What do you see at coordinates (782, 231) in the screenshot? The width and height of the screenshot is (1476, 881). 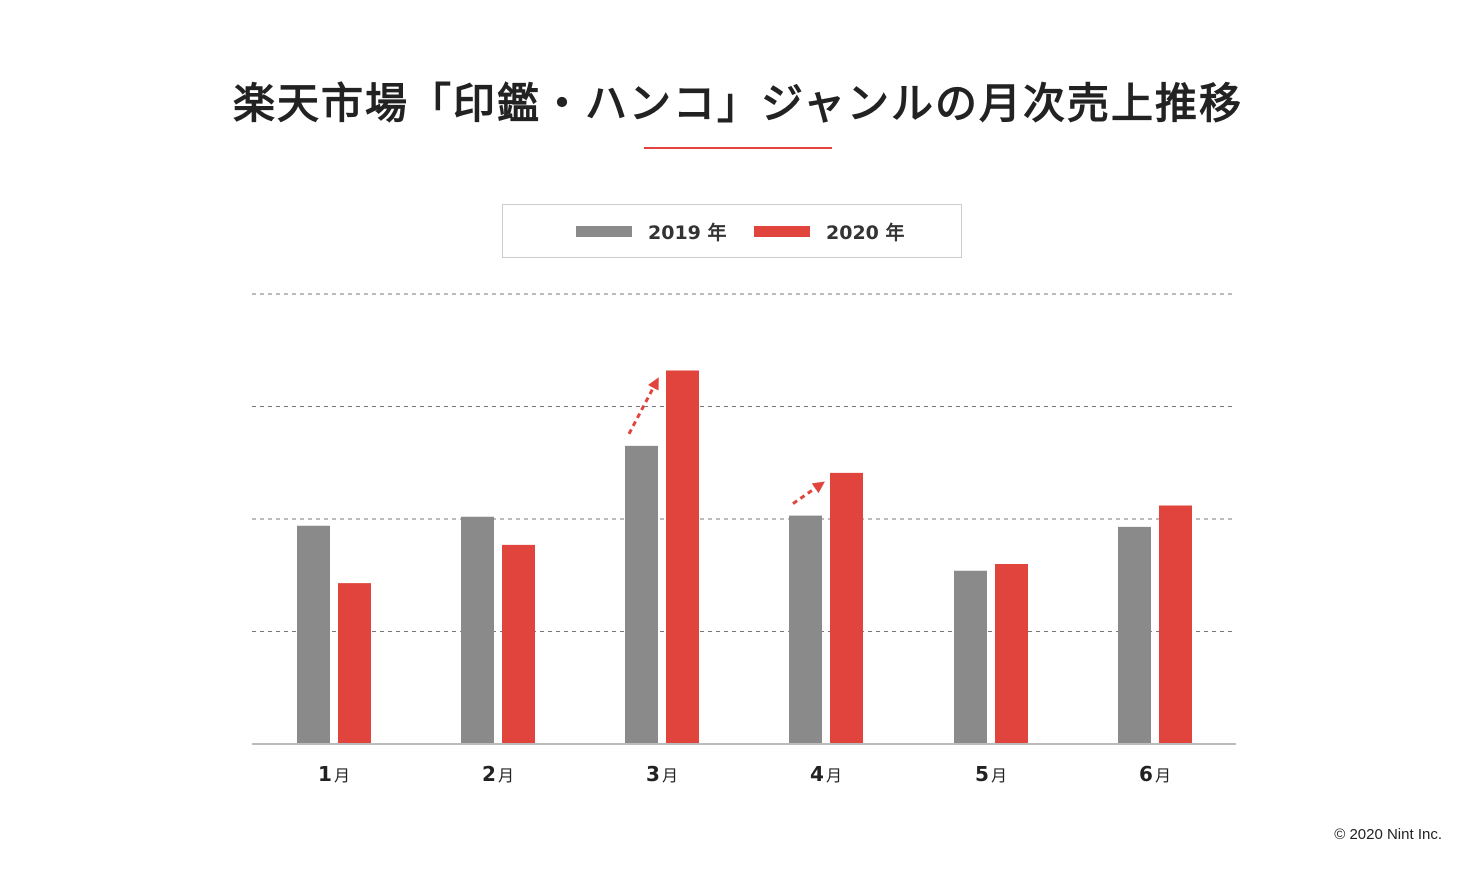 I see `legend-swatch-2020` at bounding box center [782, 231].